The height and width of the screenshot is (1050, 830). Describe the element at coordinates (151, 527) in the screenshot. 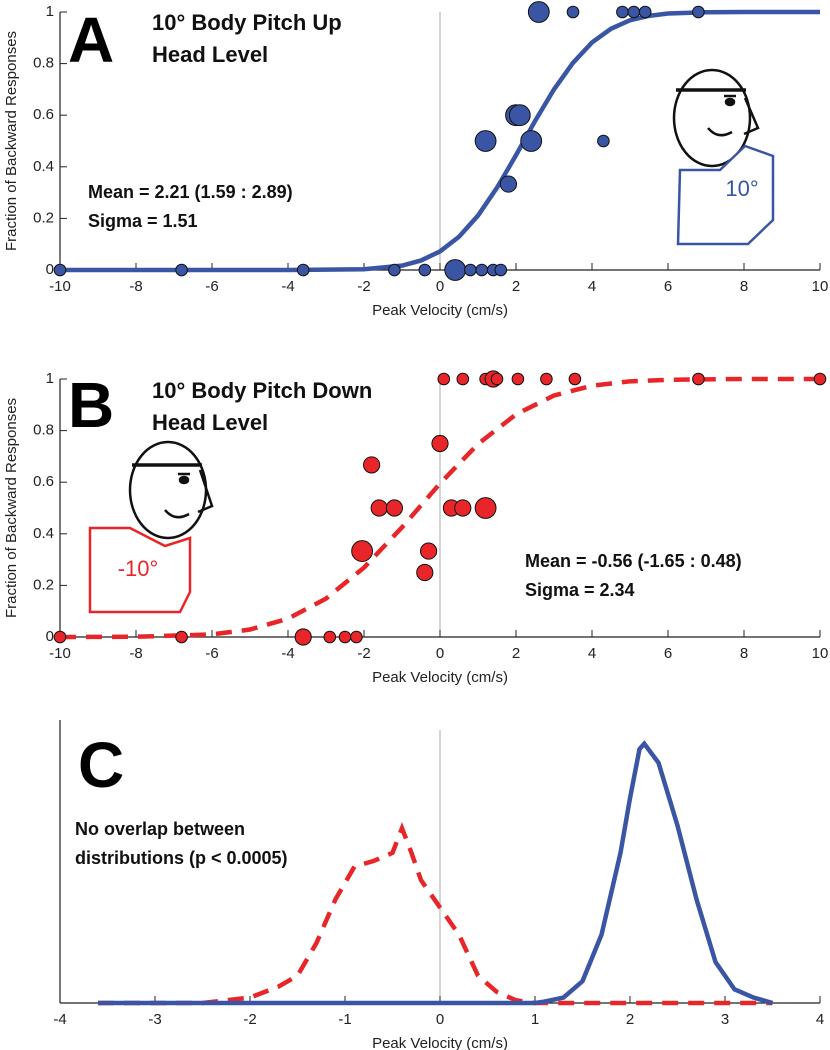

I see `head-icon-b` at that location.